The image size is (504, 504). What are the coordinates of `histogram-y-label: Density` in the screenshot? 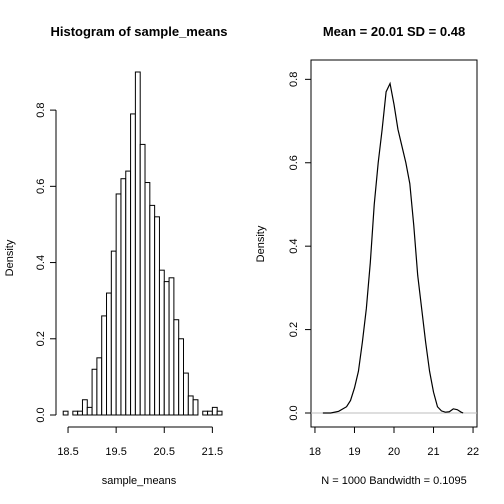 It's located at (10, 257).